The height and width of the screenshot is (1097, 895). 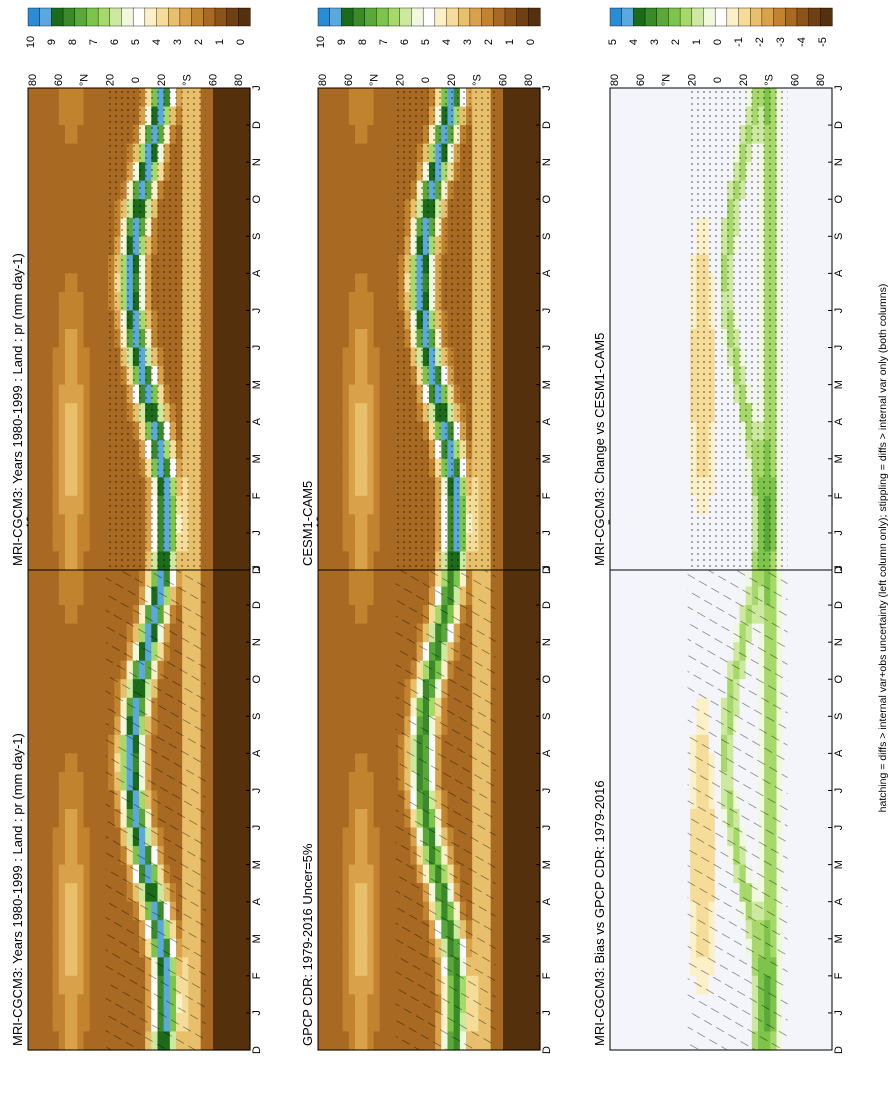 I want to click on x-tick-label: M, so click(x=839, y=864).